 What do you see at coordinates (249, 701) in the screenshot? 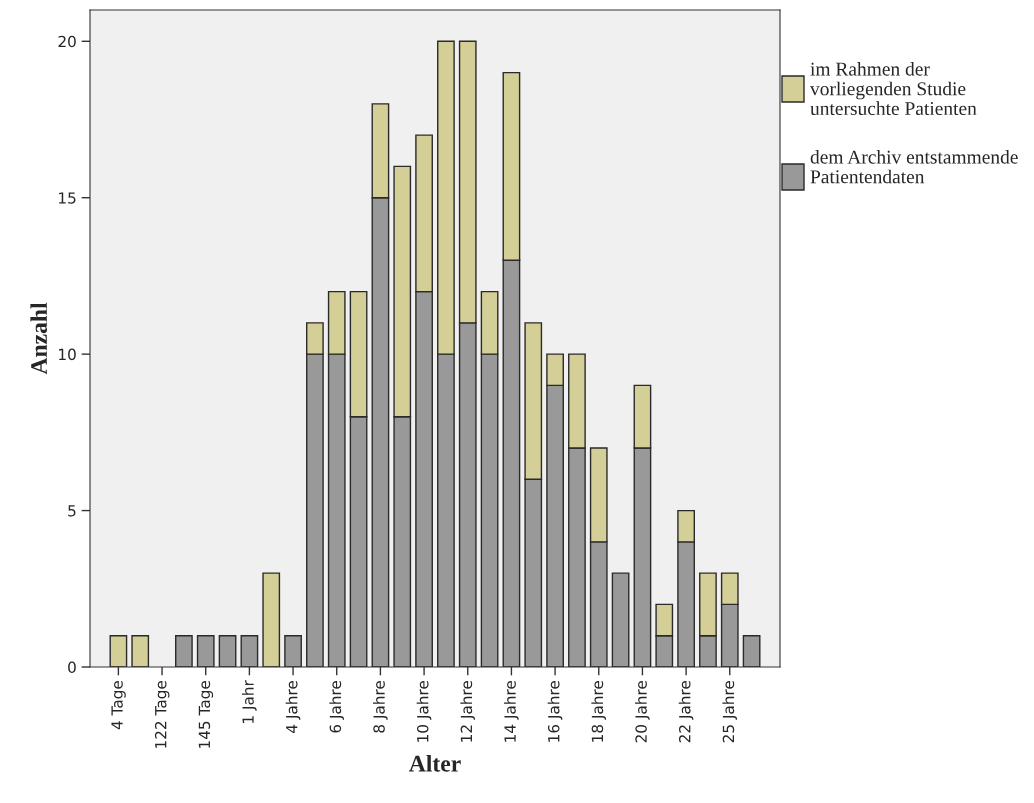
I see `x-tick-label: 1 Jahr` at bounding box center [249, 701].